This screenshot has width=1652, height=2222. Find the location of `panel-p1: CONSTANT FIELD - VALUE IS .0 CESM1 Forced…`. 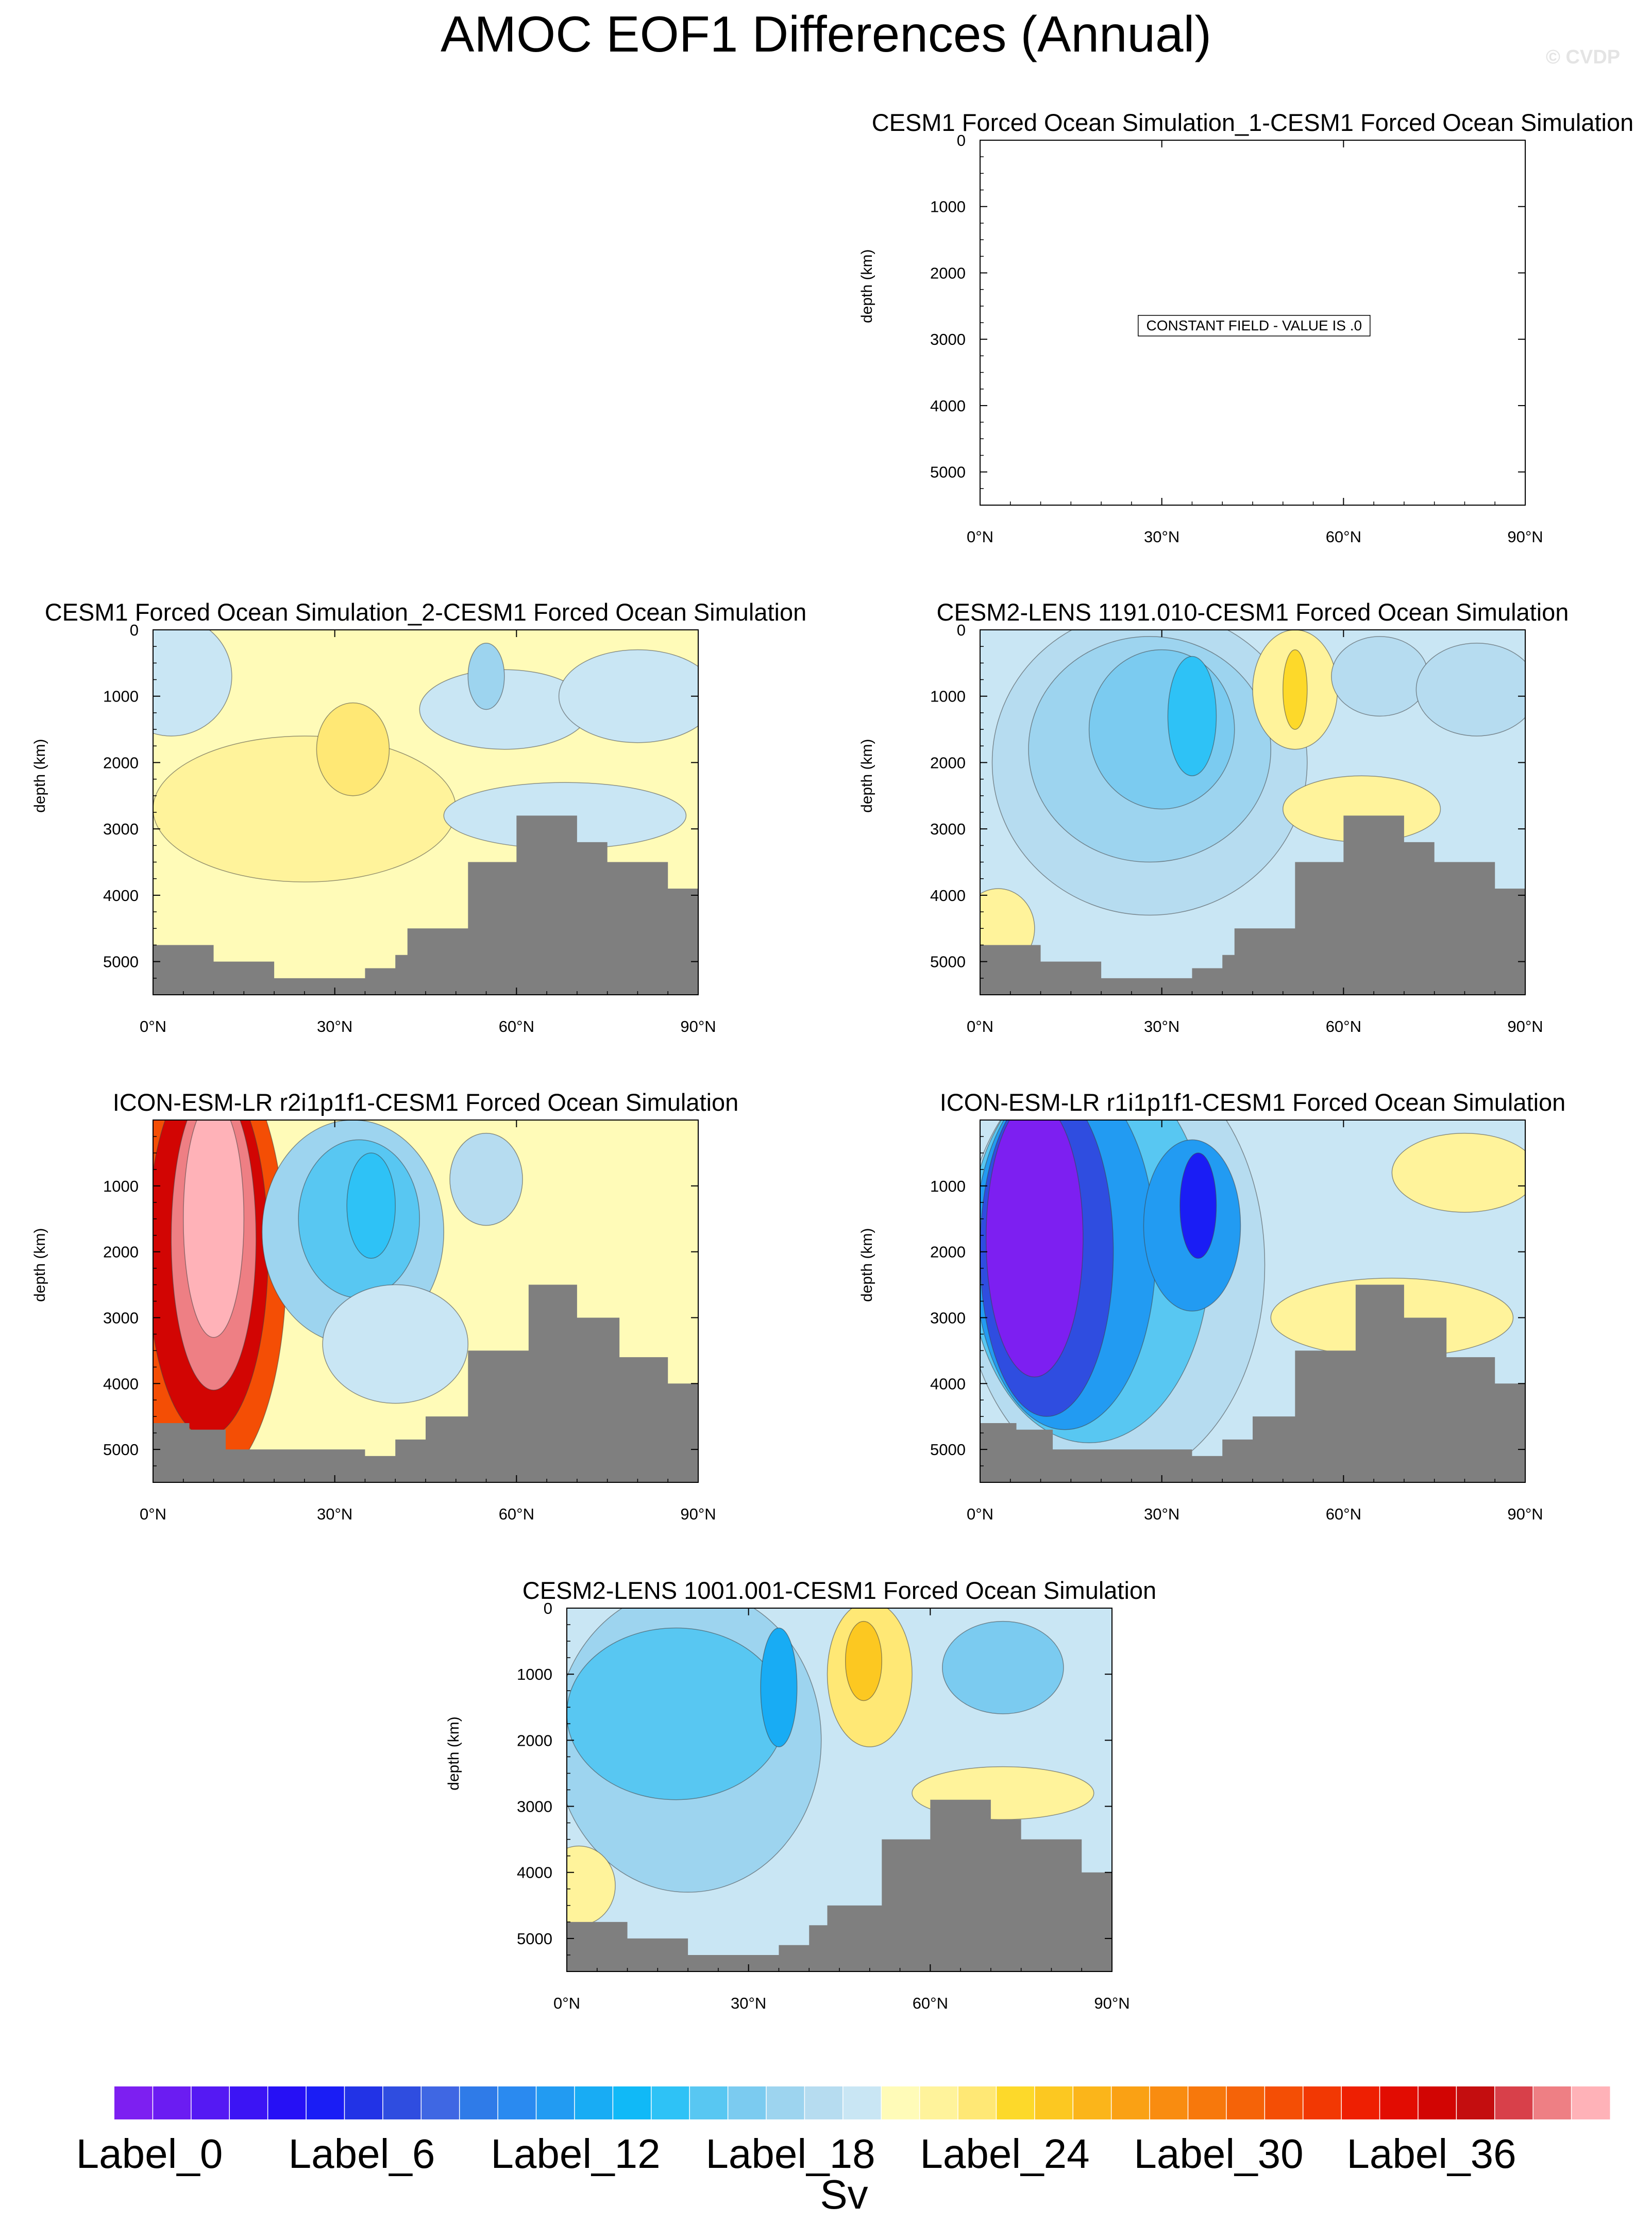

panel-p1: CONSTANT FIELD - VALUE IS .0 CESM1 Forced… is located at coordinates (1245, 327).